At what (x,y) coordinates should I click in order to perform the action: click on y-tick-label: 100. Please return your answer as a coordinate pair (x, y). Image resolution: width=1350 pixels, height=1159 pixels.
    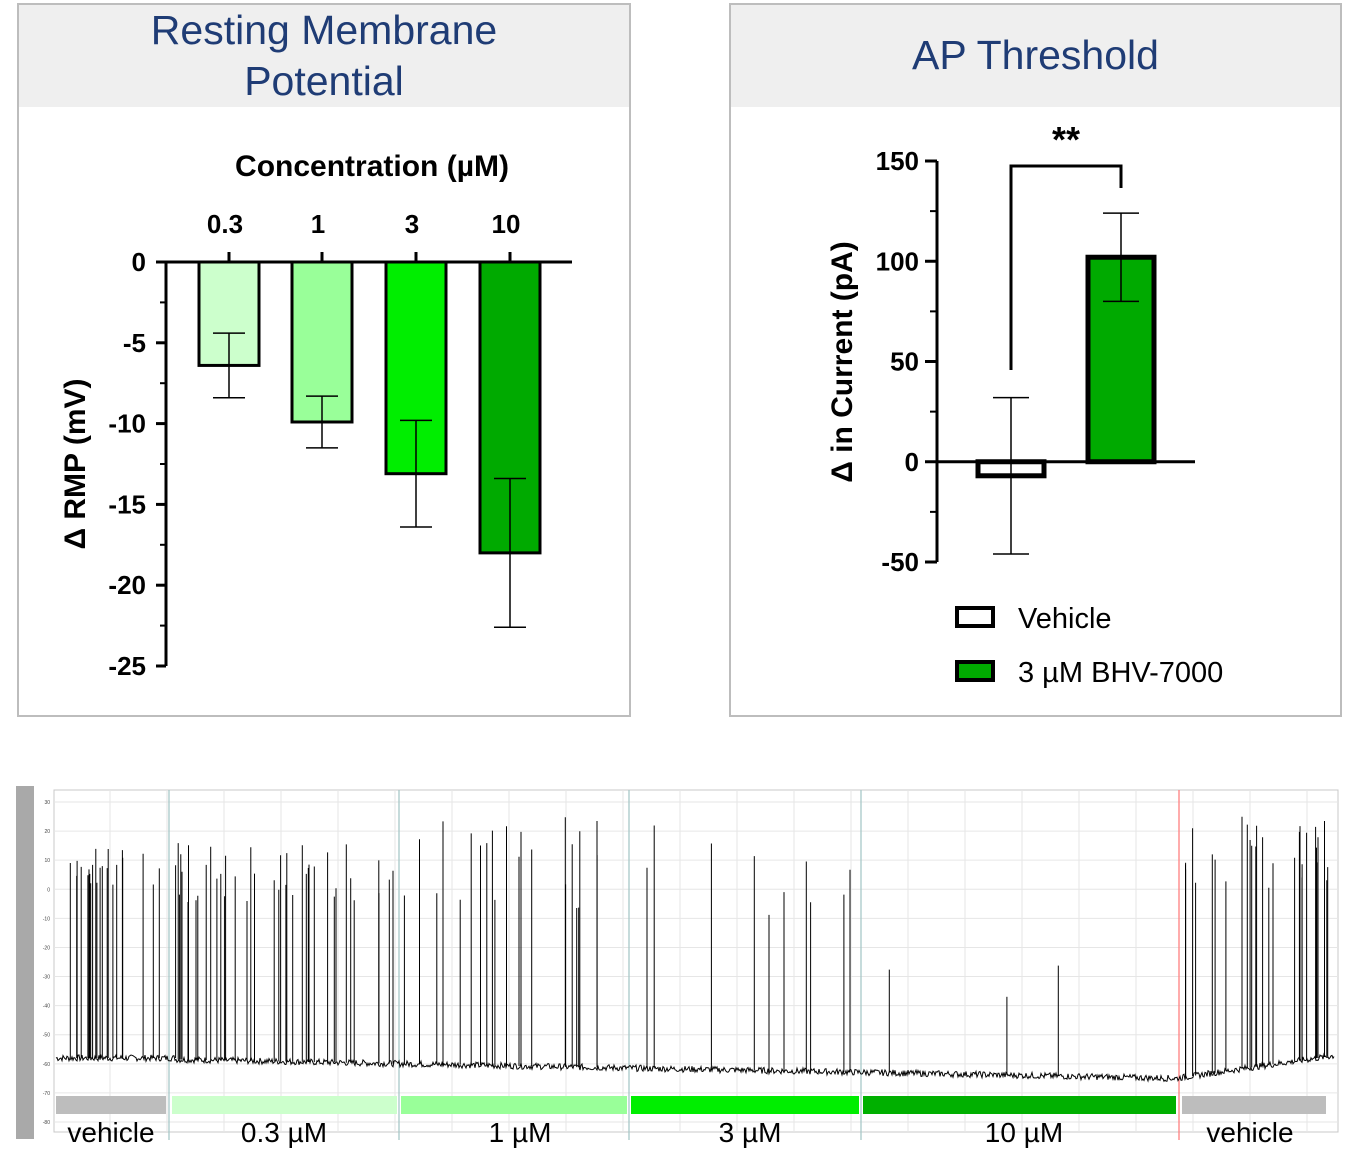
    Looking at the image, I should click on (897, 261).